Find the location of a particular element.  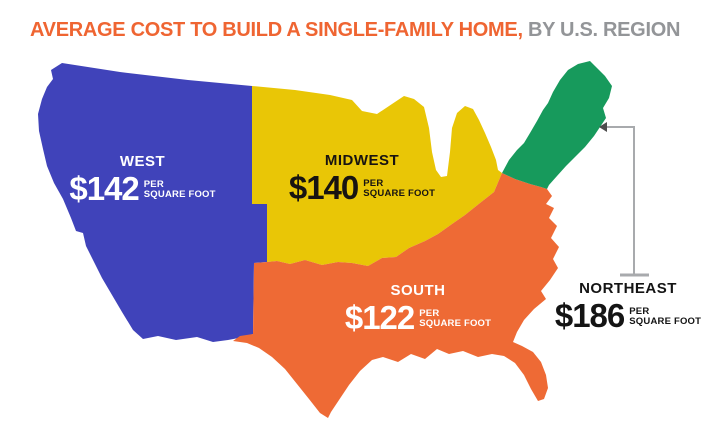

west-price-unit: PER SQUARE FOOT is located at coordinates (179, 189).